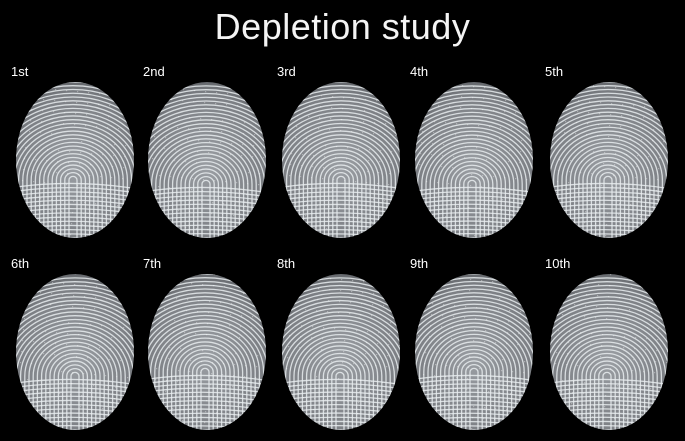  What do you see at coordinates (154, 71) in the screenshot?
I see `print-label: 2nd` at bounding box center [154, 71].